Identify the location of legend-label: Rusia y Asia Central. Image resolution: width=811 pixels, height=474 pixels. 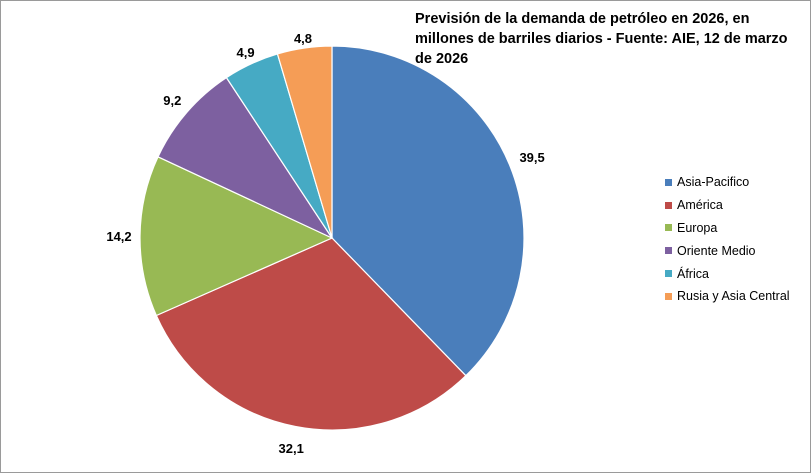
(733, 296).